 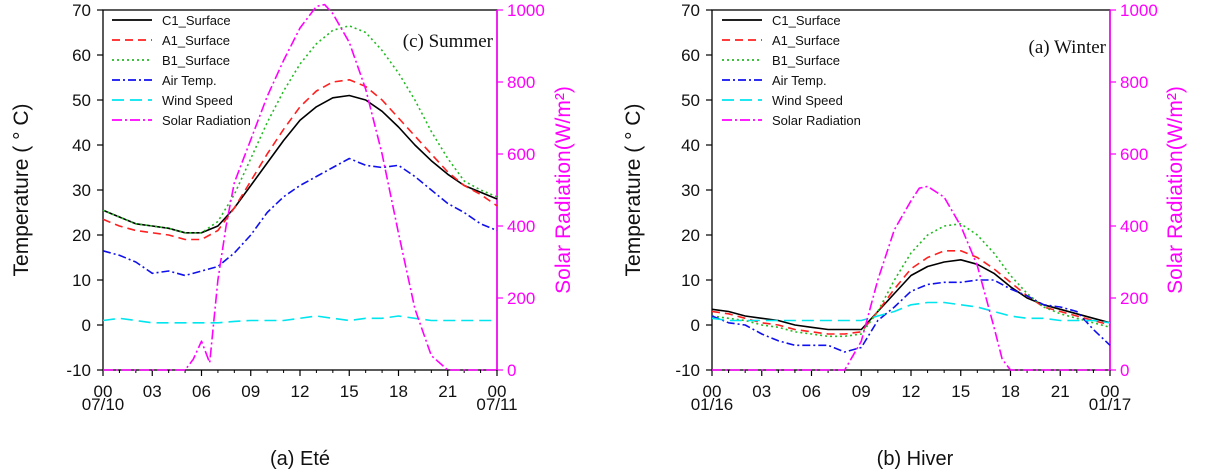 I want to click on panel-title: (c) Summer, so click(x=448, y=41).